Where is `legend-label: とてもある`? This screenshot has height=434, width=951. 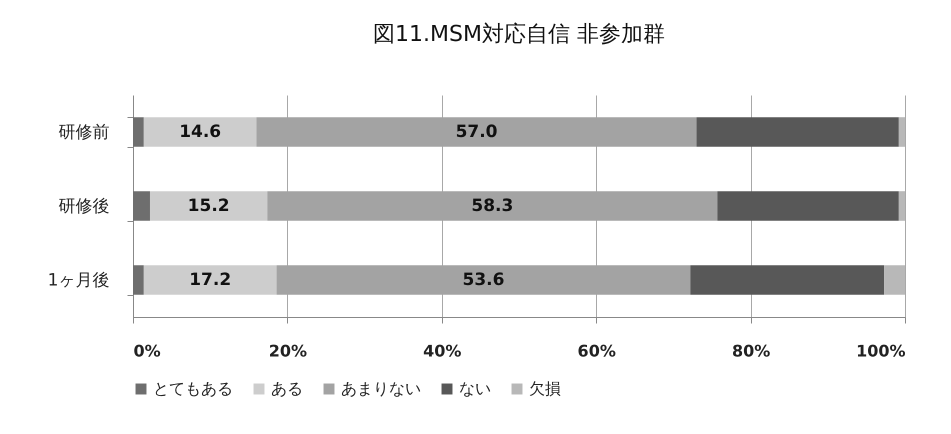
legend-label: とてもある is located at coordinates (193, 388).